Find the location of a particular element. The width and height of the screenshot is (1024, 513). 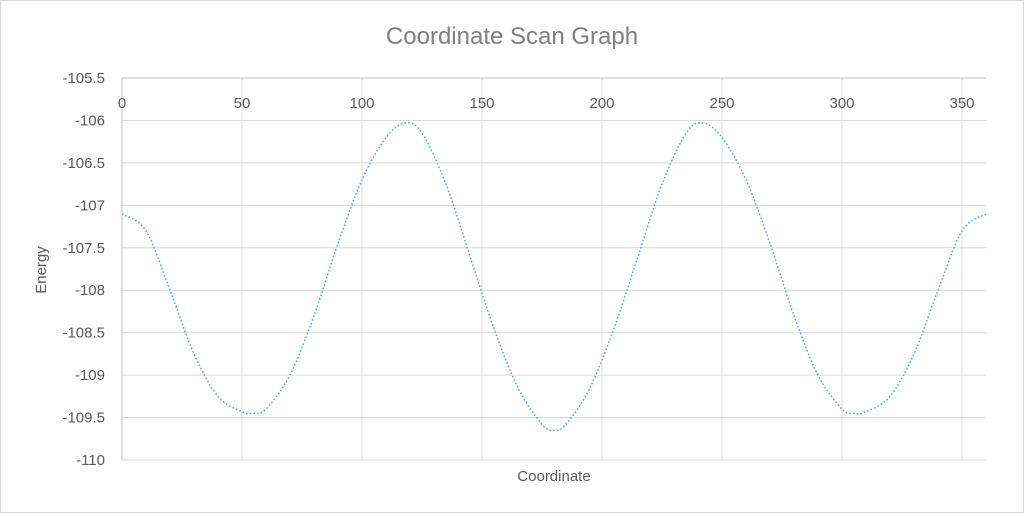

x-tick-label: 200 is located at coordinates (601, 103).